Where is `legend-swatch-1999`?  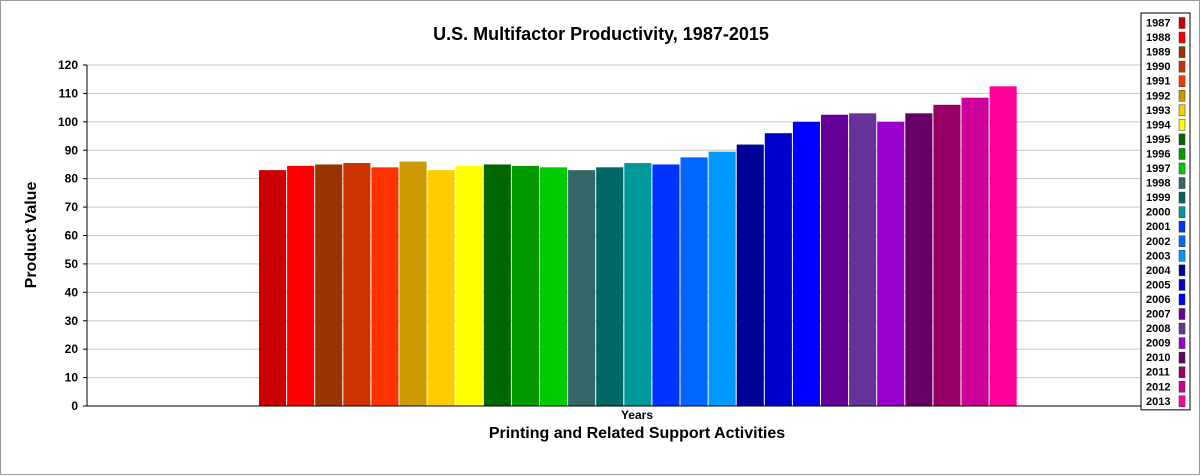 legend-swatch-1999 is located at coordinates (1182, 197).